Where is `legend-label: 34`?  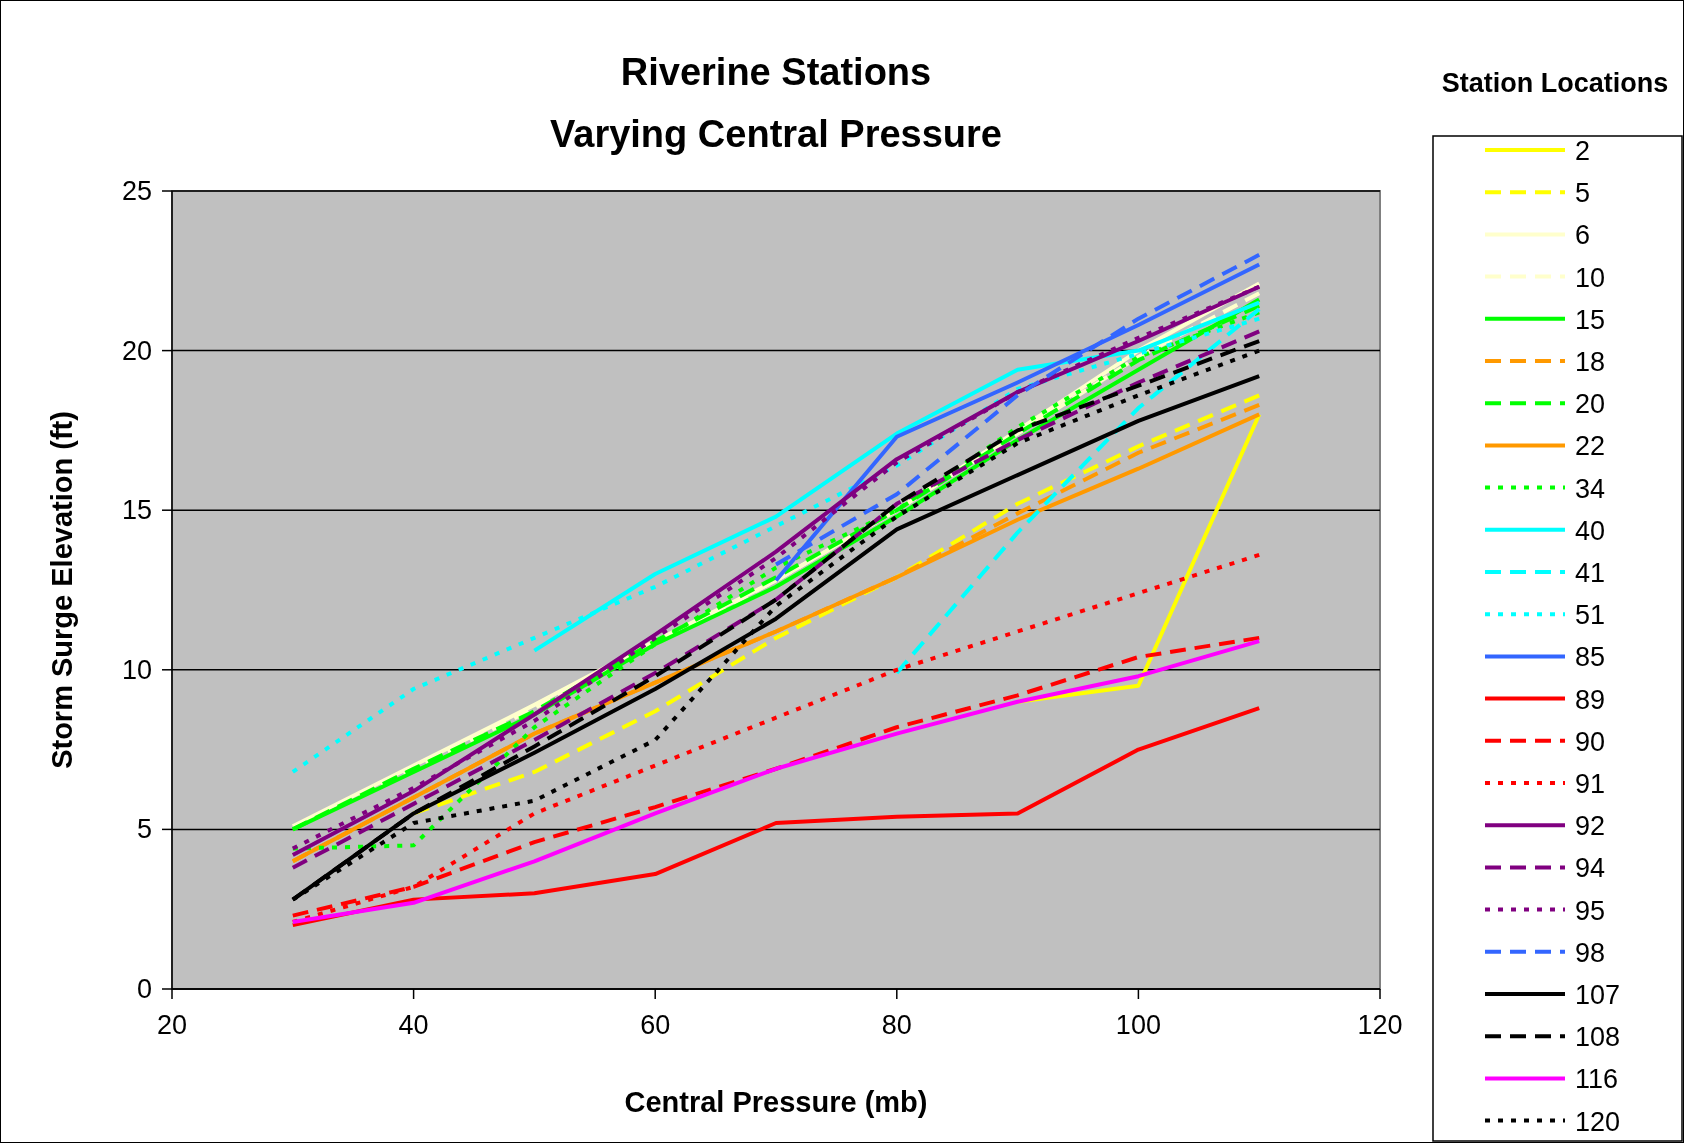 legend-label: 34 is located at coordinates (1590, 488).